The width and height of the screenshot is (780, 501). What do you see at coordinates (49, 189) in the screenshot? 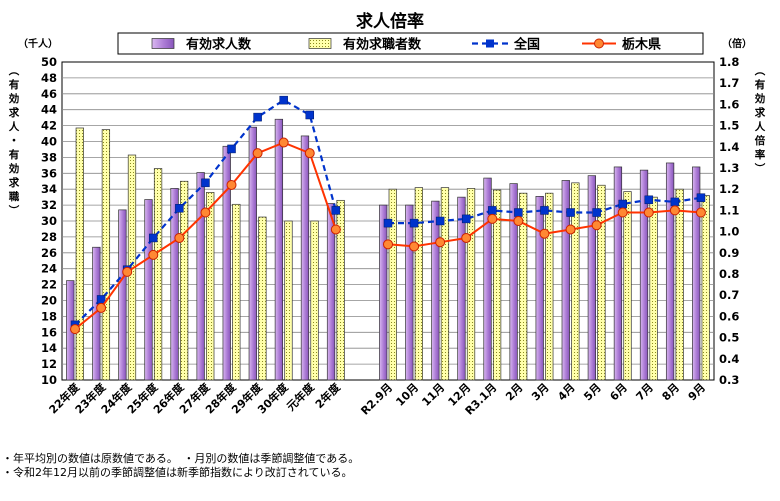
I see `y-left-tick-label: 34` at bounding box center [49, 189].